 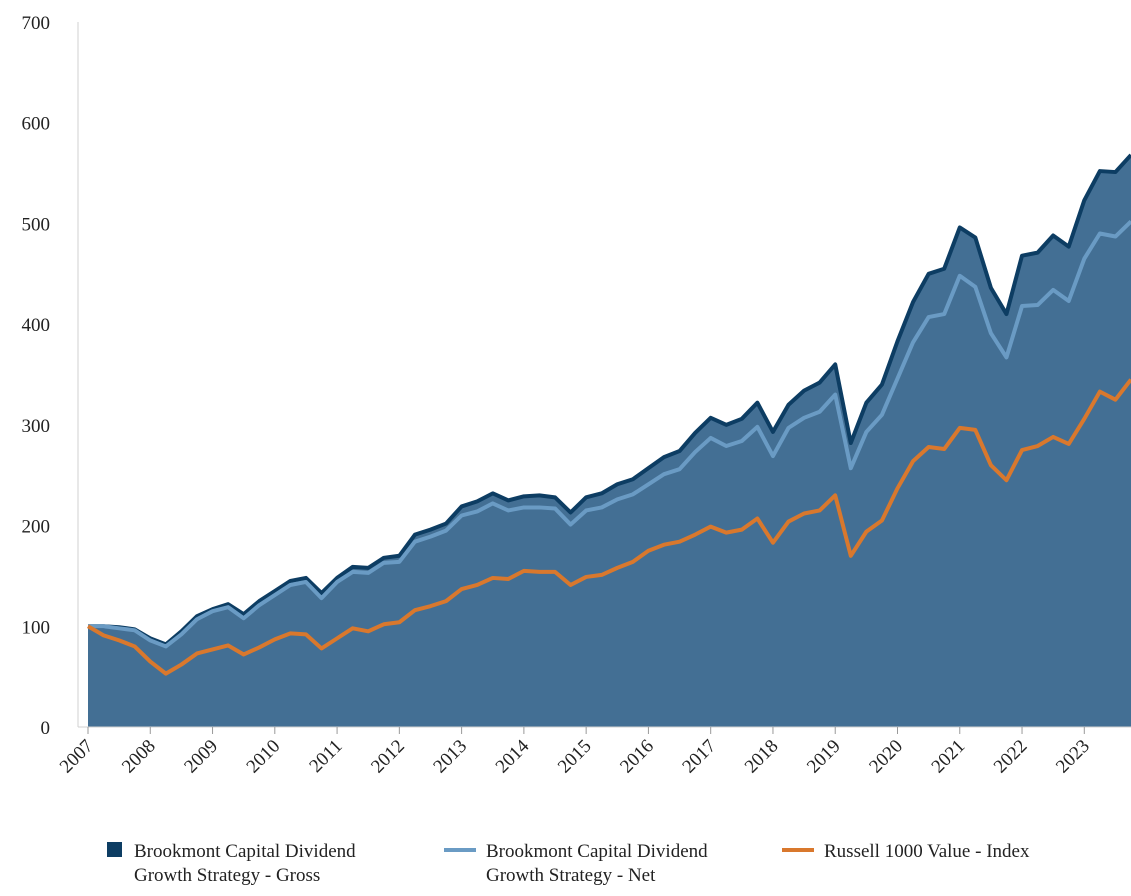 I want to click on x-tick-label: 2008, so click(x=139, y=757).